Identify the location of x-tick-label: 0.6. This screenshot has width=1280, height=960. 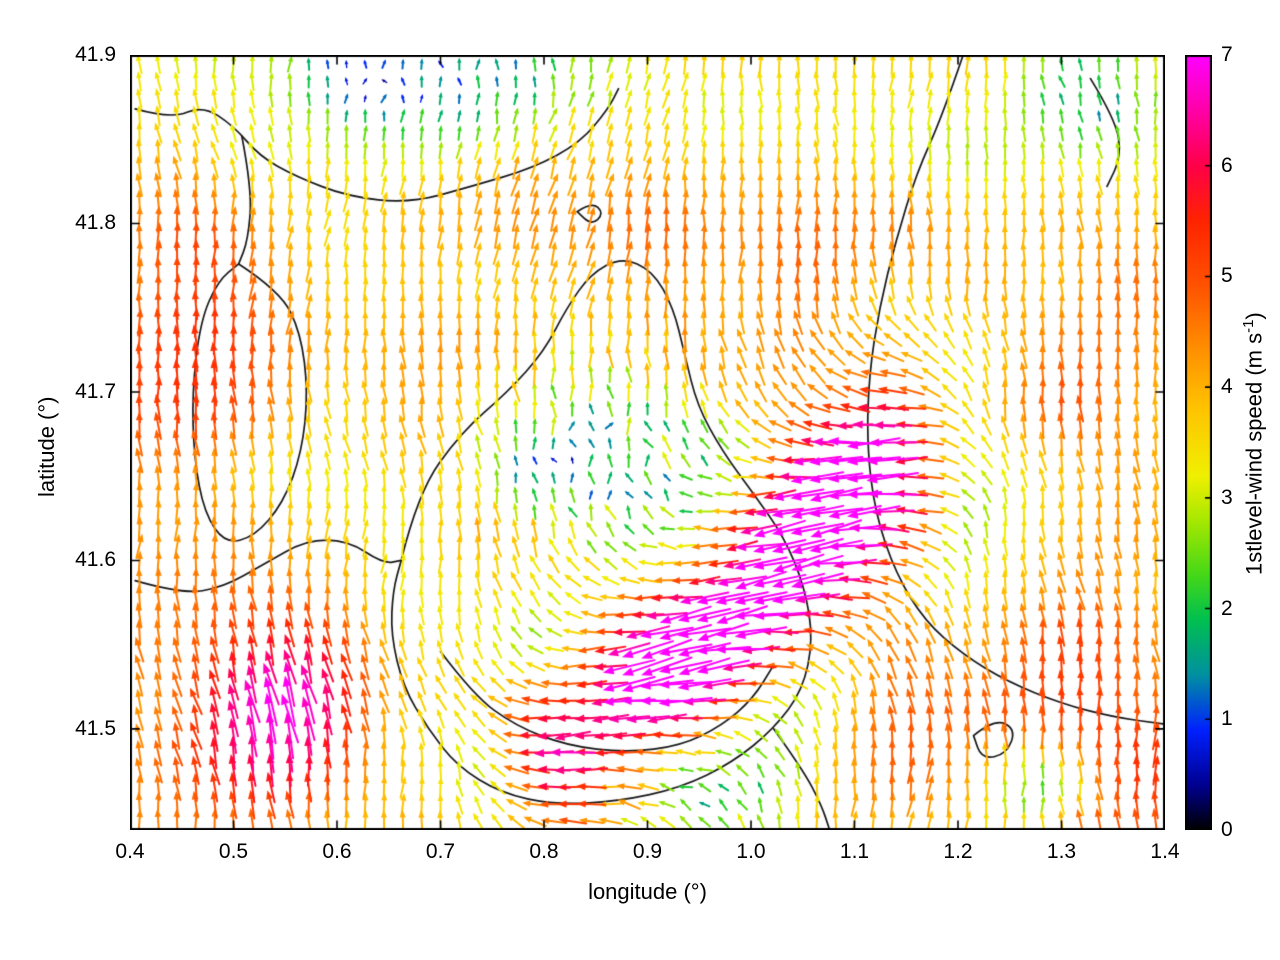
(337, 851).